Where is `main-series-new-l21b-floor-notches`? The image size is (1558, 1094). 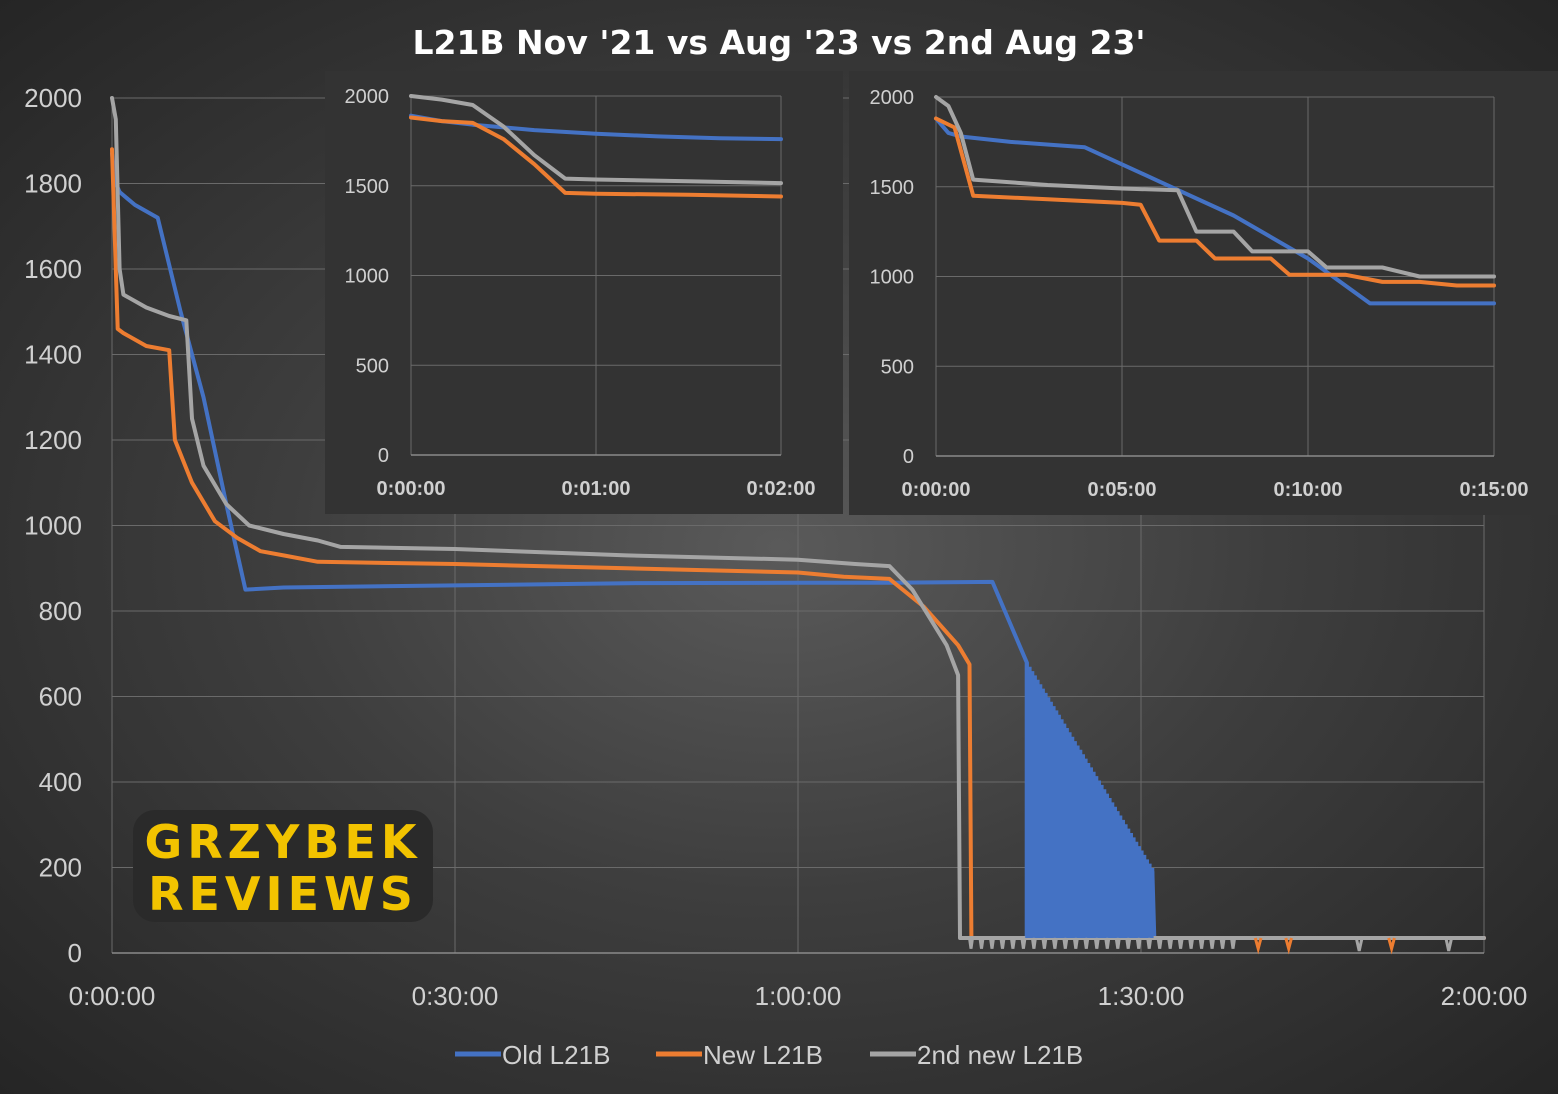 main-series-new-l21b-floor-notches is located at coordinates (1324, 946).